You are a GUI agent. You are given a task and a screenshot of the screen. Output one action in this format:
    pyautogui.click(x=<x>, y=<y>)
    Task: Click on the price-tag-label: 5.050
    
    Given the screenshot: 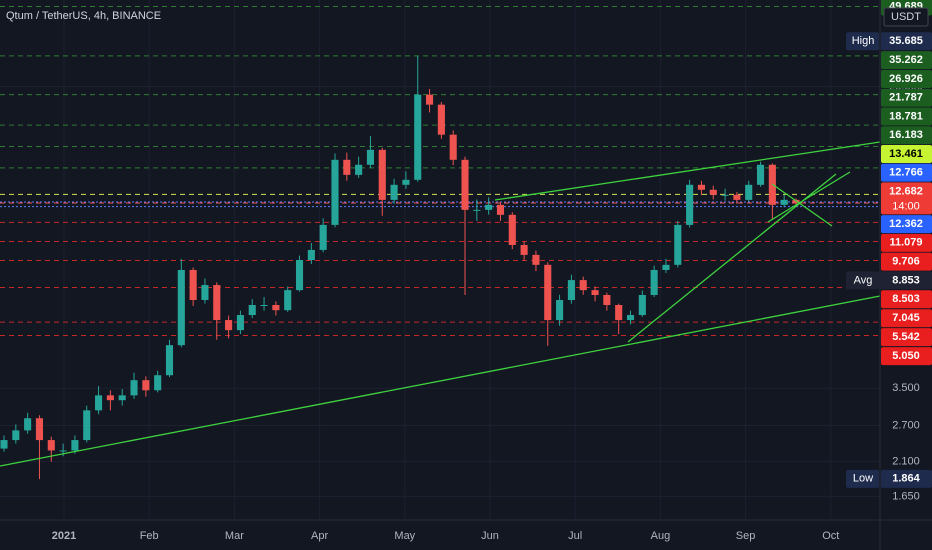 What is the action you would take?
    pyautogui.click(x=906, y=356)
    